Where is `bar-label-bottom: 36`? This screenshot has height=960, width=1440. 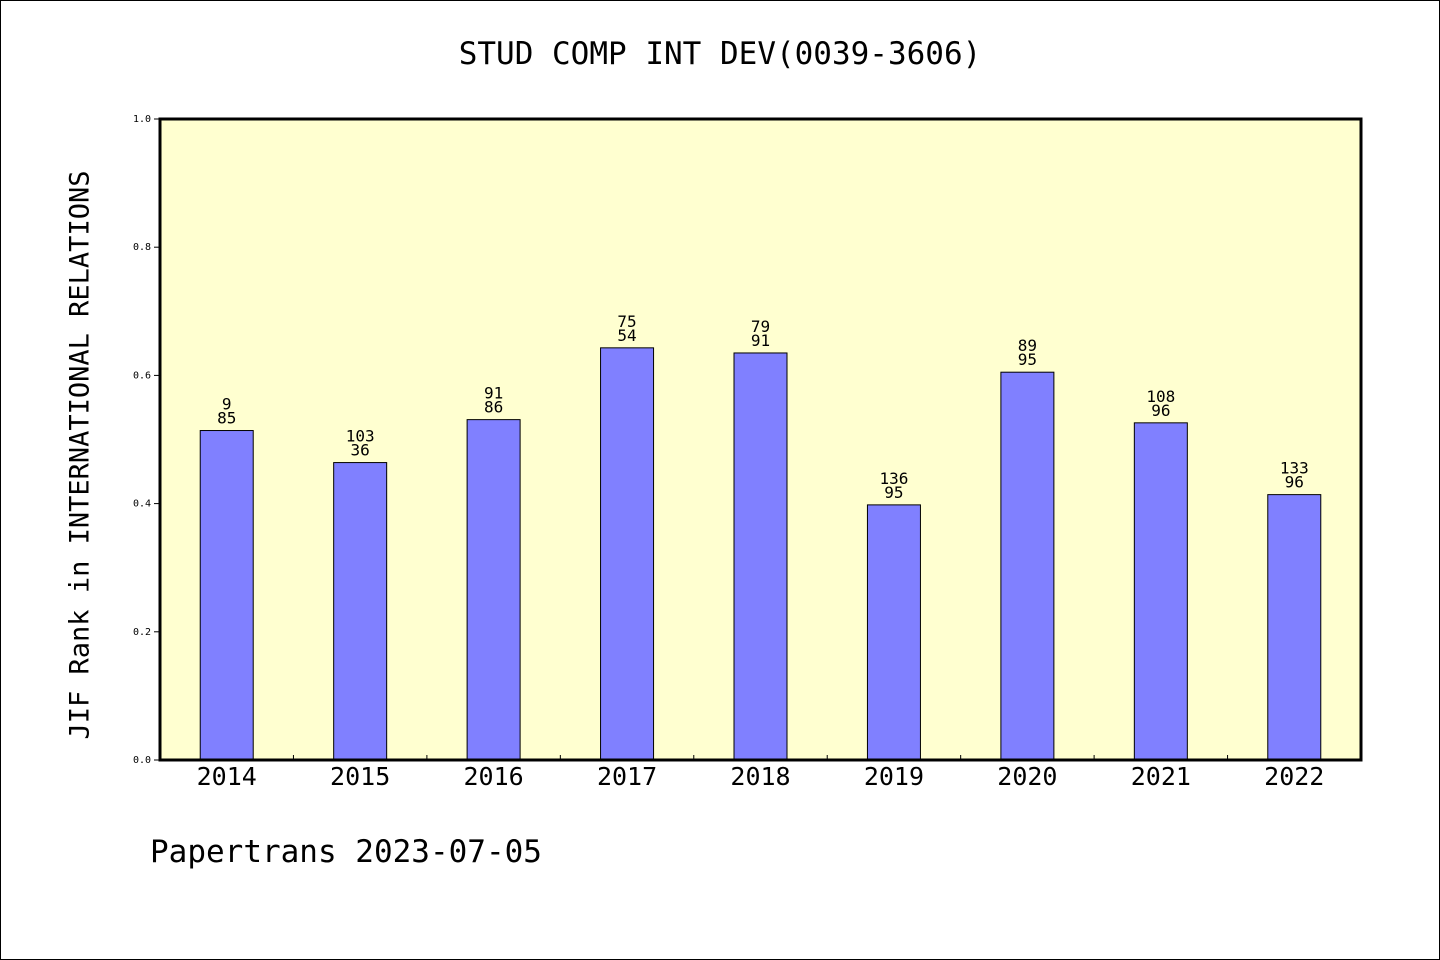
bar-label-bottom: 36 is located at coordinates (360, 450).